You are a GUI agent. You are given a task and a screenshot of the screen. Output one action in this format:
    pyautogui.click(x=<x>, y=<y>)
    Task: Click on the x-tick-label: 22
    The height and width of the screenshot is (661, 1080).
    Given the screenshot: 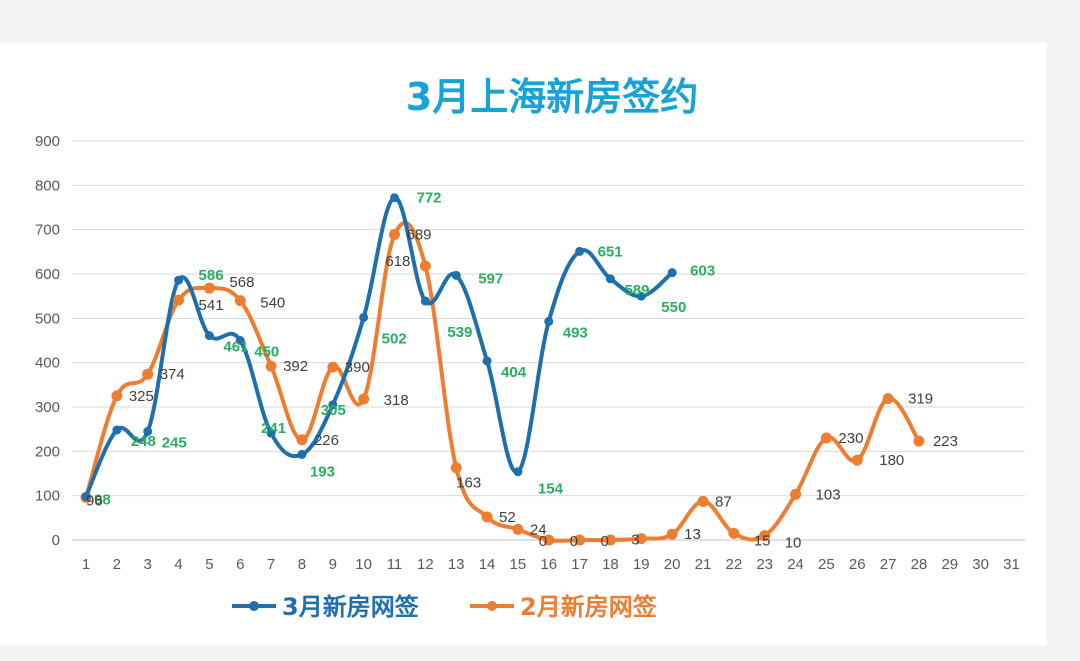 What is the action you would take?
    pyautogui.click(x=734, y=564)
    